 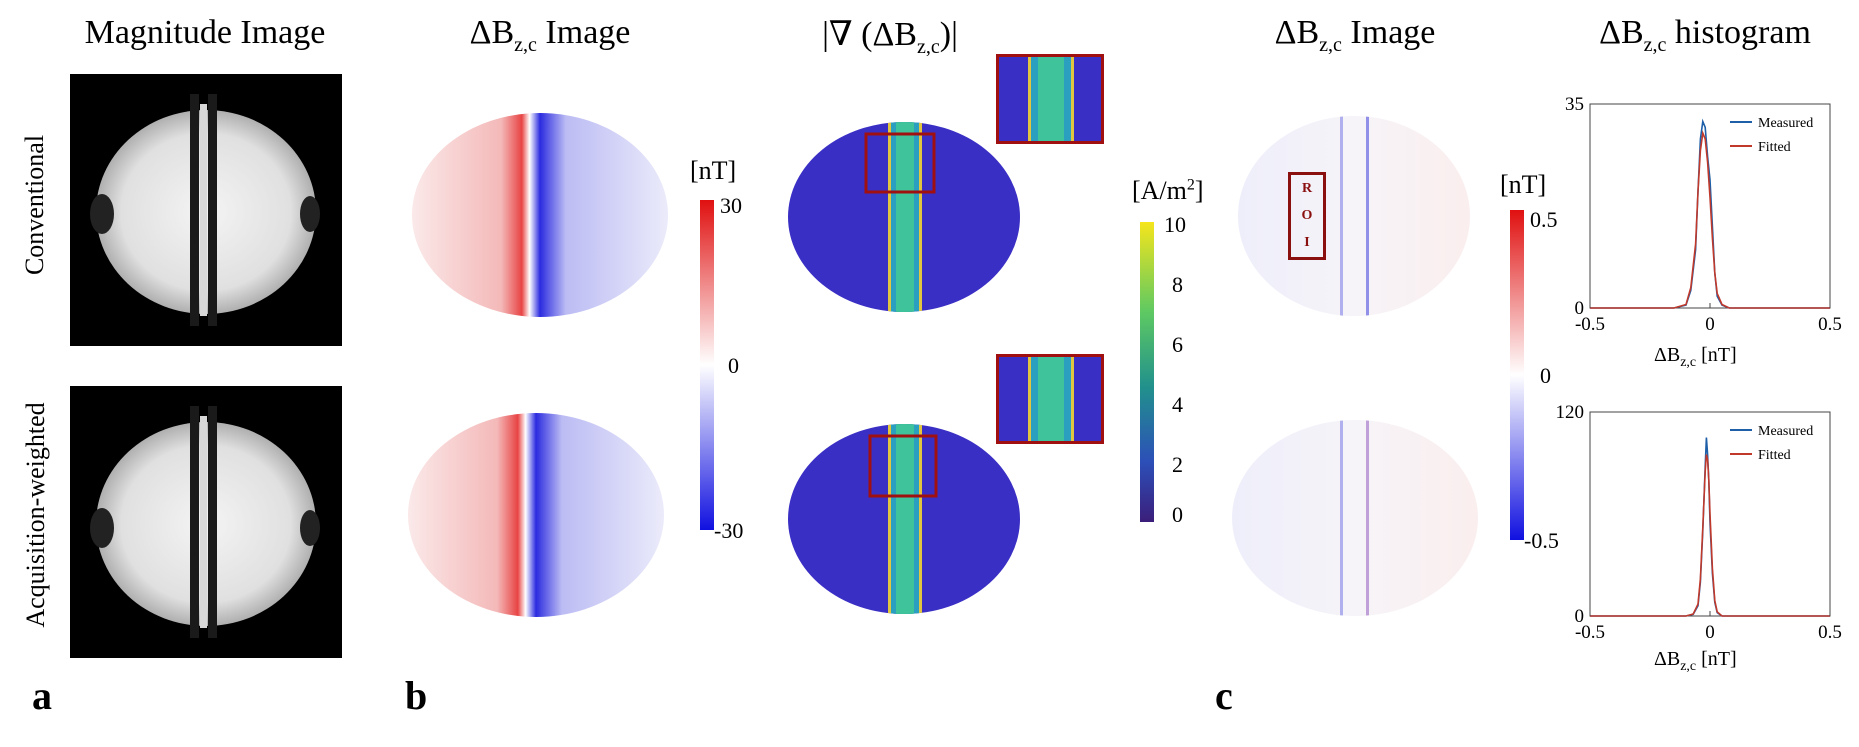 What do you see at coordinates (1523, 184) in the screenshot?
I see `colorbar-c-unit: [nT]` at bounding box center [1523, 184].